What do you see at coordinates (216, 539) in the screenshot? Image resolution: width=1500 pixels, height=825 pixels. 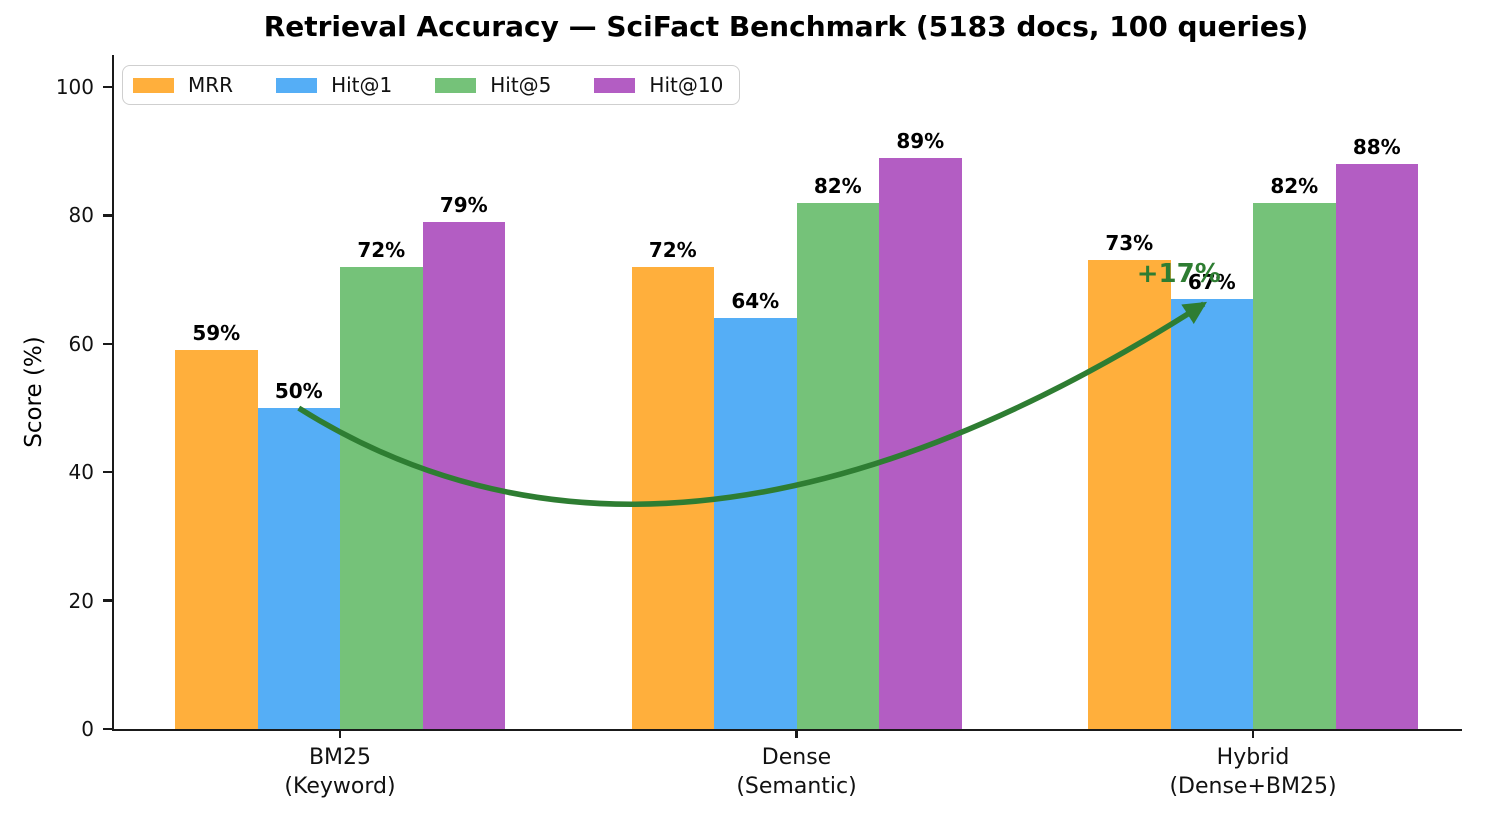 I see `bar-bm25-mrr` at bounding box center [216, 539].